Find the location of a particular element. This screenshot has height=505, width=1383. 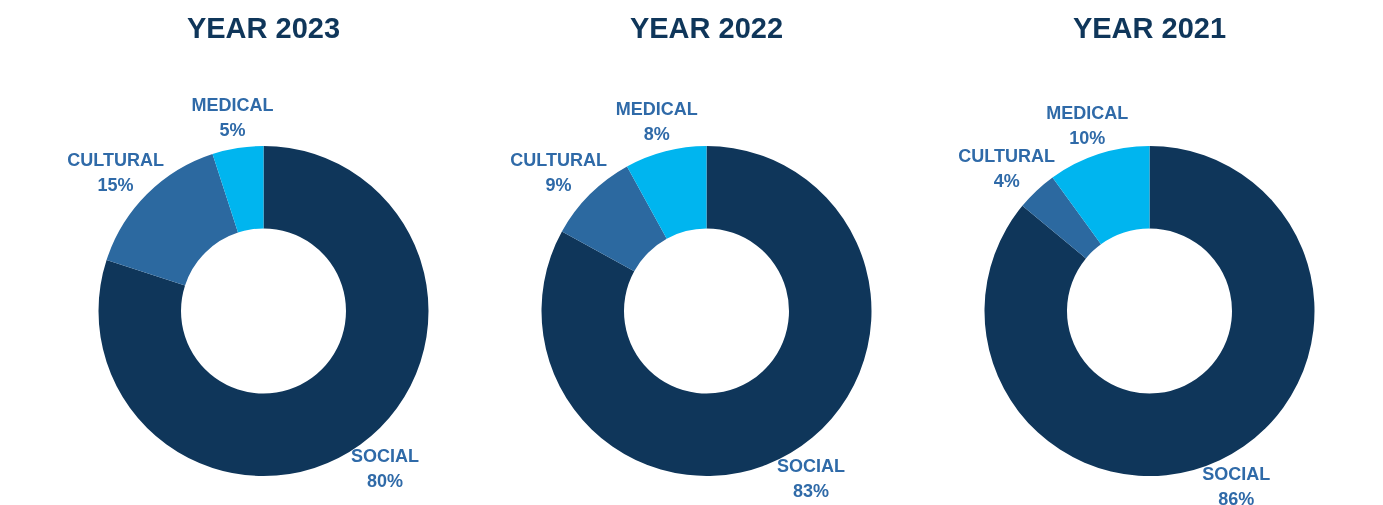

data-label: 9% is located at coordinates (558, 185).